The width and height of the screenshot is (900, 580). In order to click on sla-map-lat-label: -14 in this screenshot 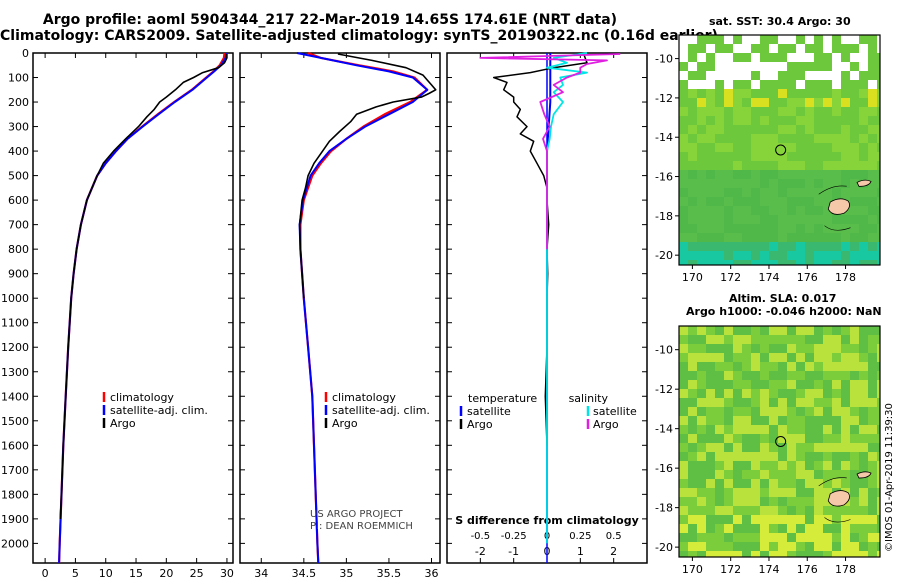, I will do `click(664, 429)`.